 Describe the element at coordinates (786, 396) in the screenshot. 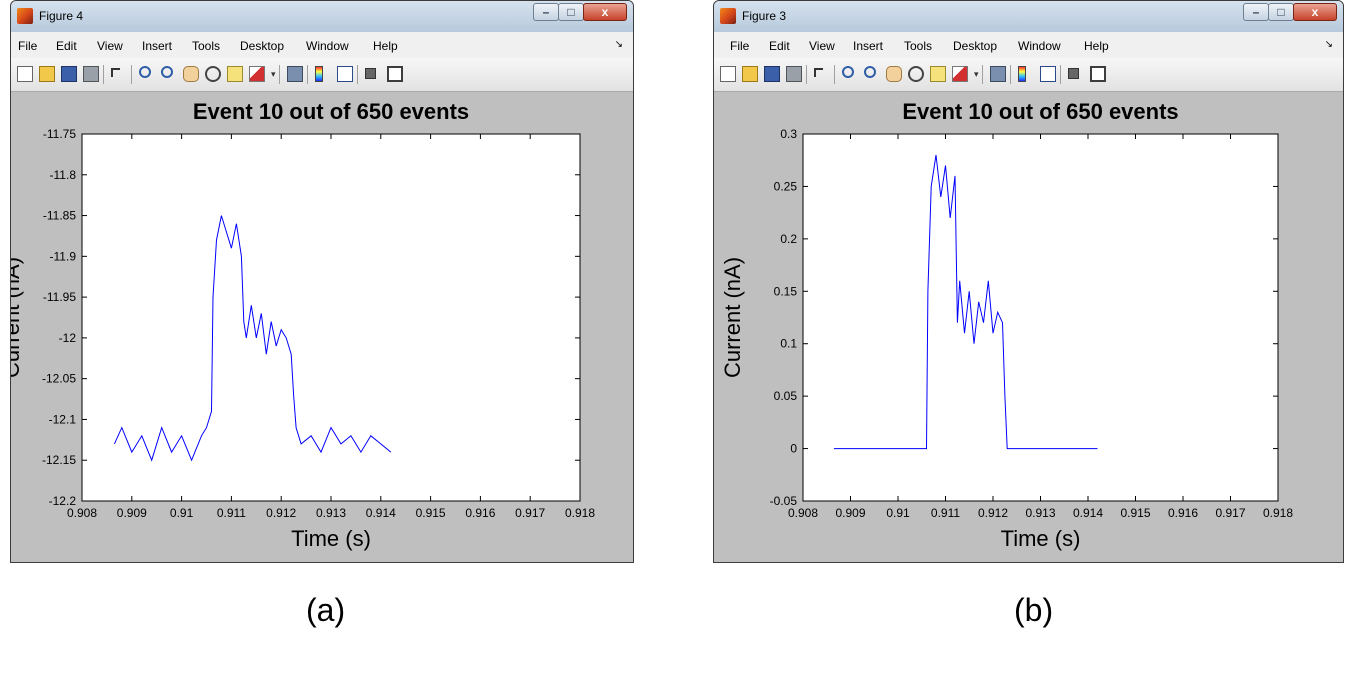

I see `y-tick-label: 0.05` at that location.